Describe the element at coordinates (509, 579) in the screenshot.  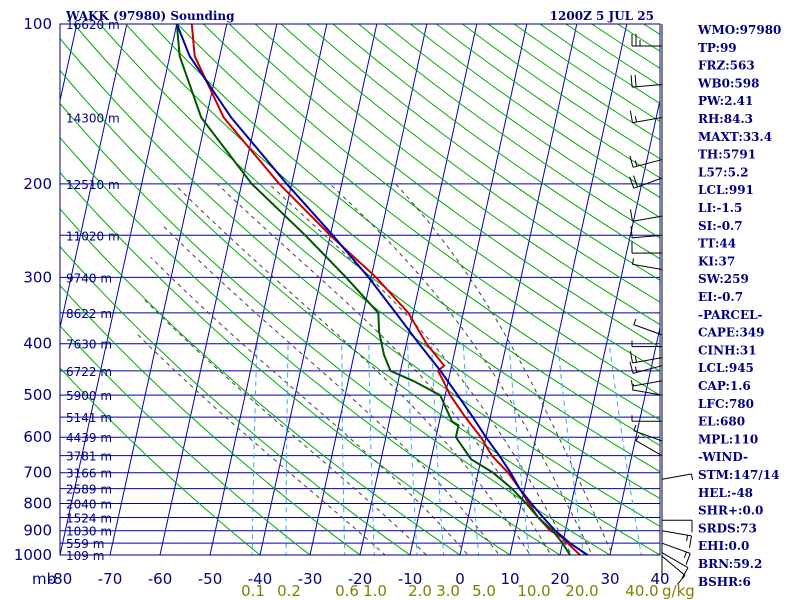
I see `temperature-tick-label: 10` at that location.